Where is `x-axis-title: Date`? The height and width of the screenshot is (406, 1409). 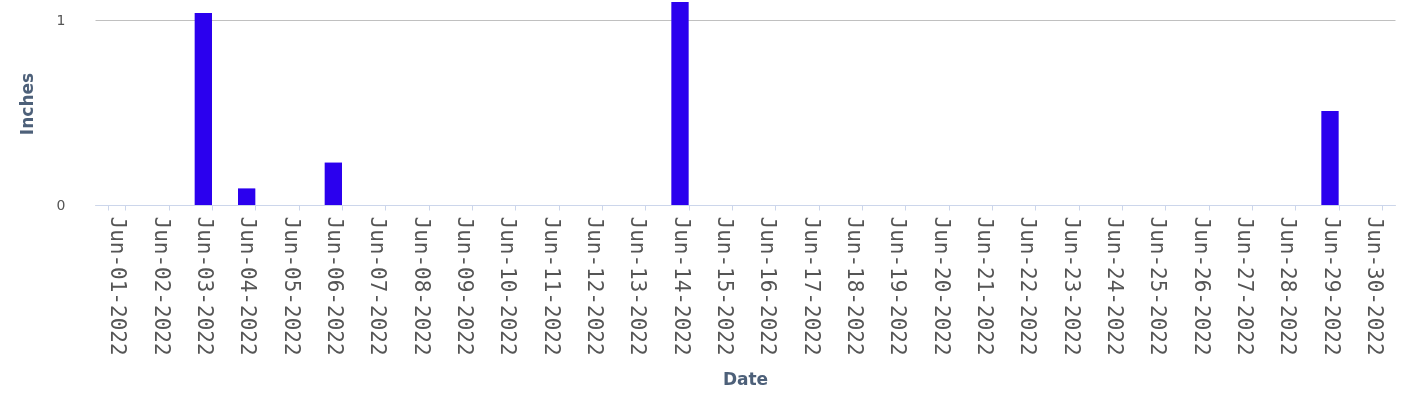 x-axis-title: Date is located at coordinates (745, 378).